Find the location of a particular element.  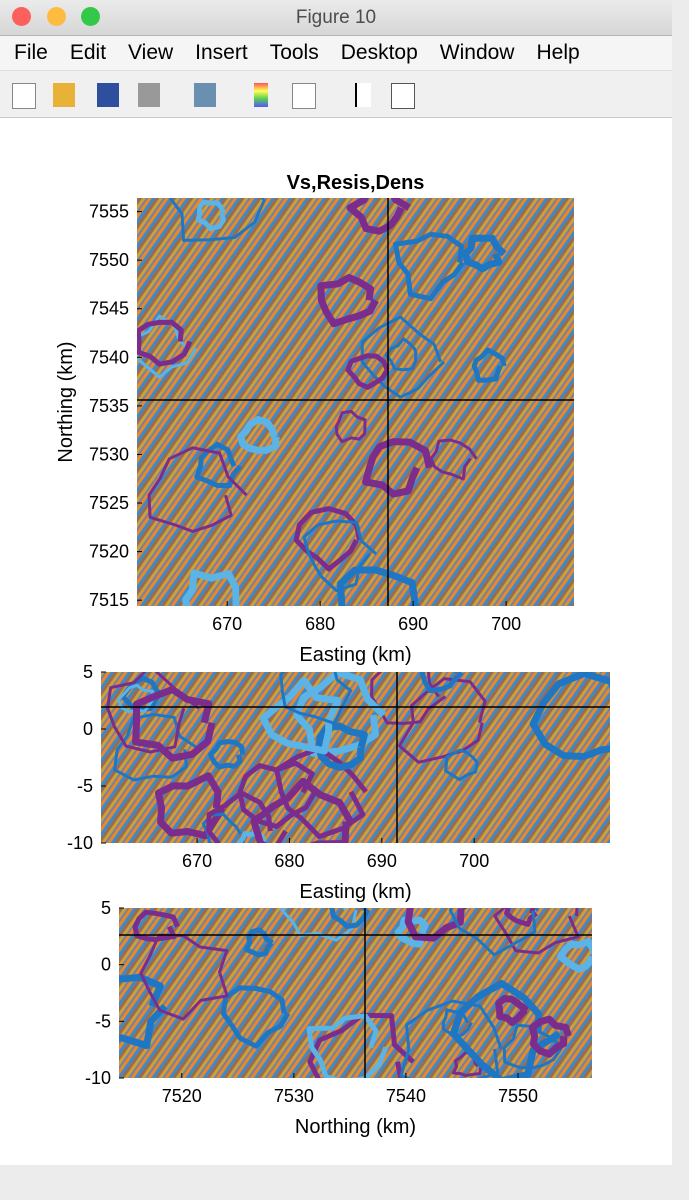

pointer-icon is located at coordinates (363, 95).